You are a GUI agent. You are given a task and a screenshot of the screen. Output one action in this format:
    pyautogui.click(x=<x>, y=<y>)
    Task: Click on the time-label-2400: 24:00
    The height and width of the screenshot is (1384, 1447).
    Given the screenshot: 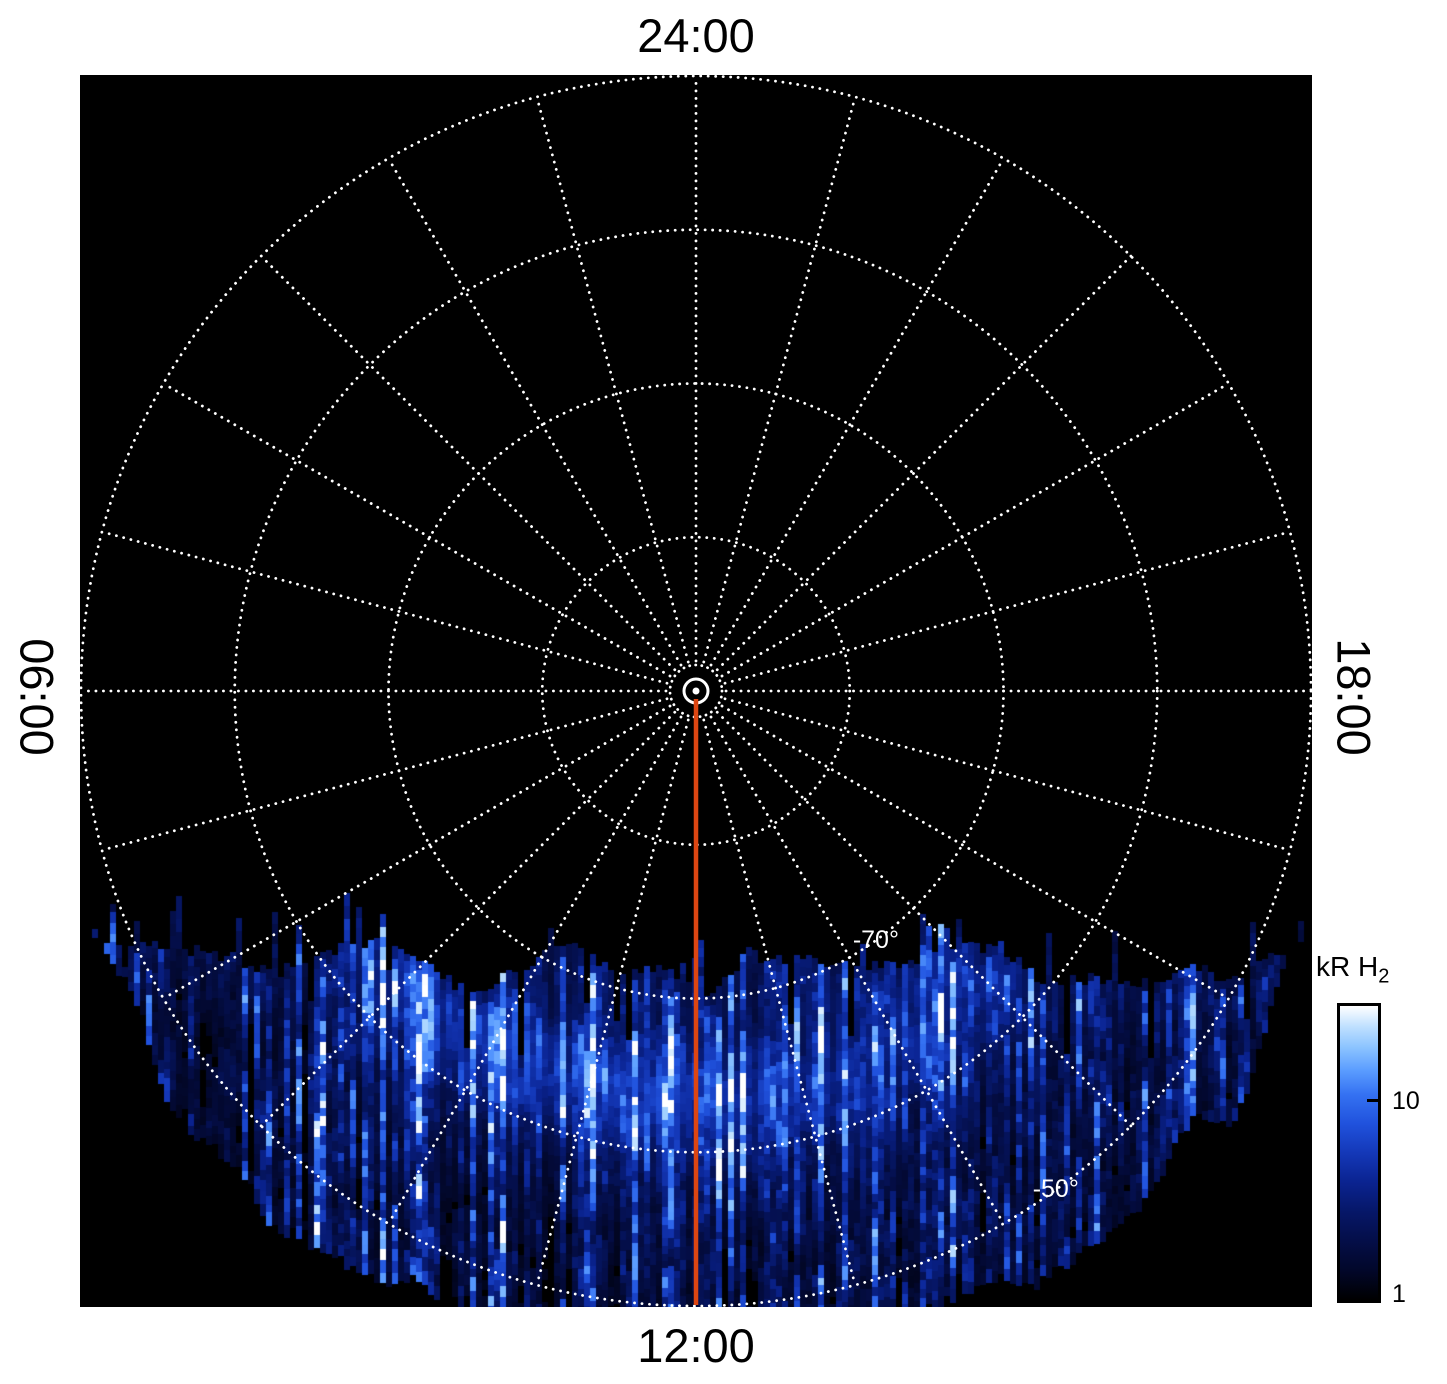 What is the action you would take?
    pyautogui.click(x=696, y=35)
    